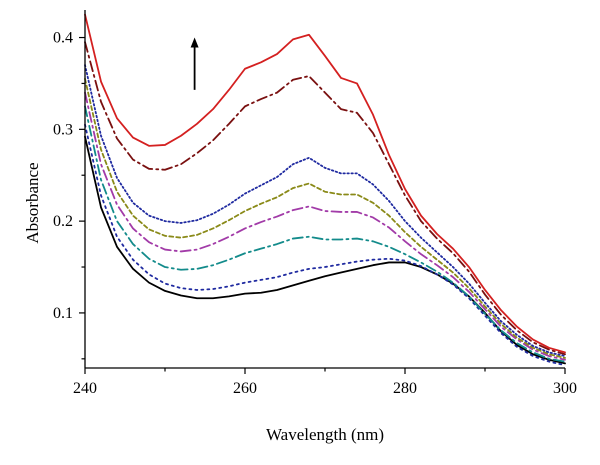 This screenshot has width=600, height=465. What do you see at coordinates (85, 388) in the screenshot?
I see `x-tick-label-240: 240` at bounding box center [85, 388].